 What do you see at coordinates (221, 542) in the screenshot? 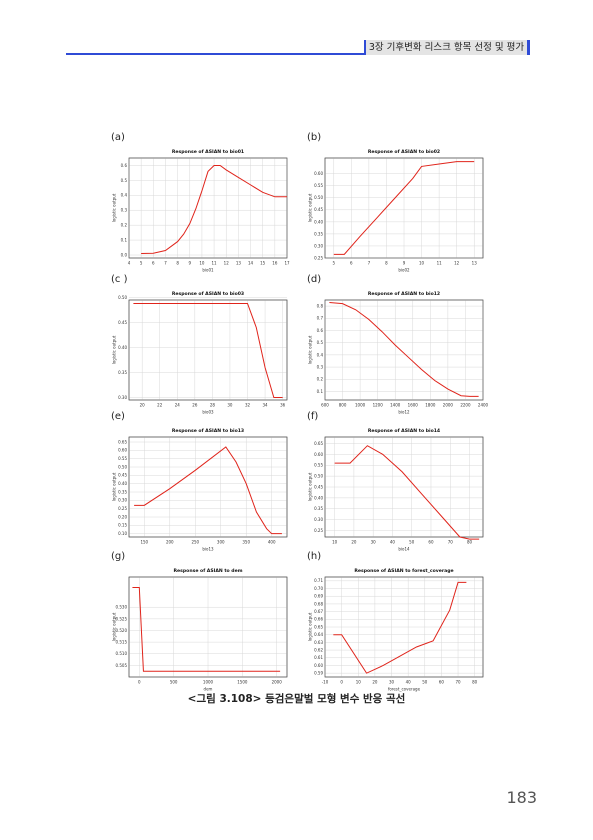
I see `x-tick-label: 300` at bounding box center [221, 542].